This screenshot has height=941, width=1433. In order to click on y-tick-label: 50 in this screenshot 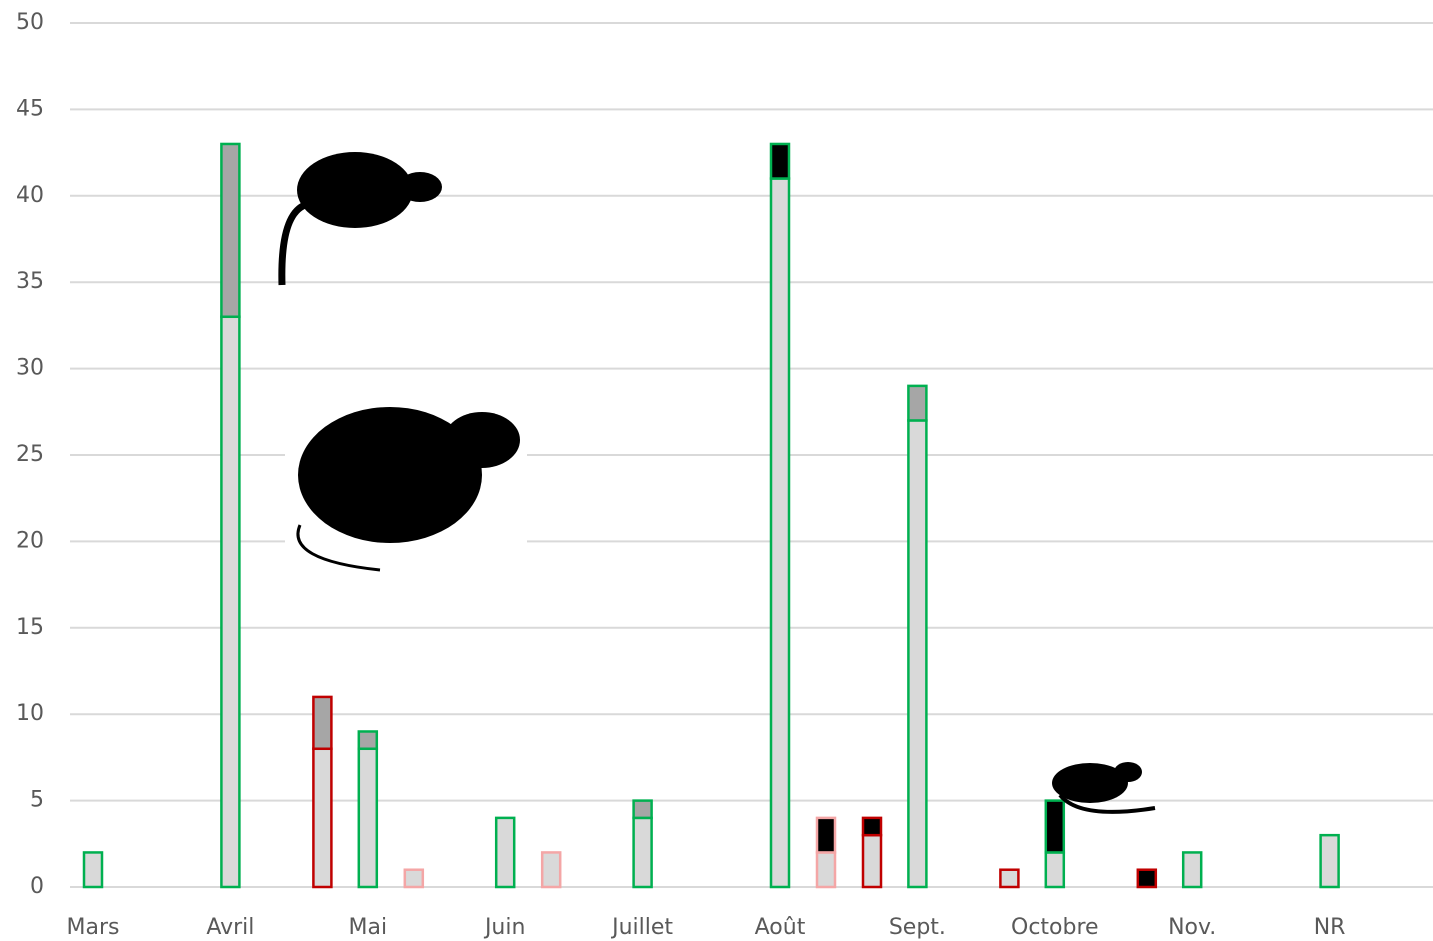, I will do `click(30, 22)`.